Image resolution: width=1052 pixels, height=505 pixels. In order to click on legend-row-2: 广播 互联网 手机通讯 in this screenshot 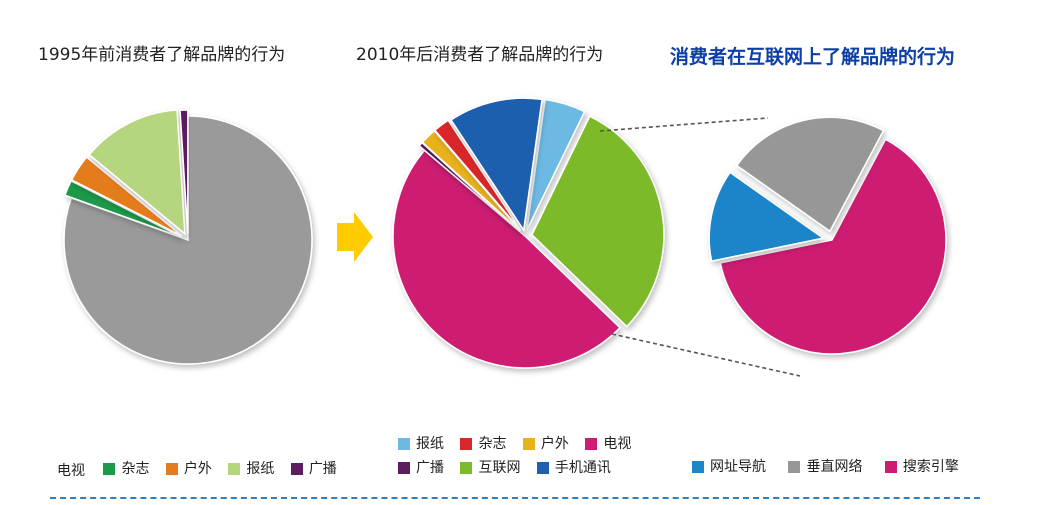, I will do `click(520, 468)`.